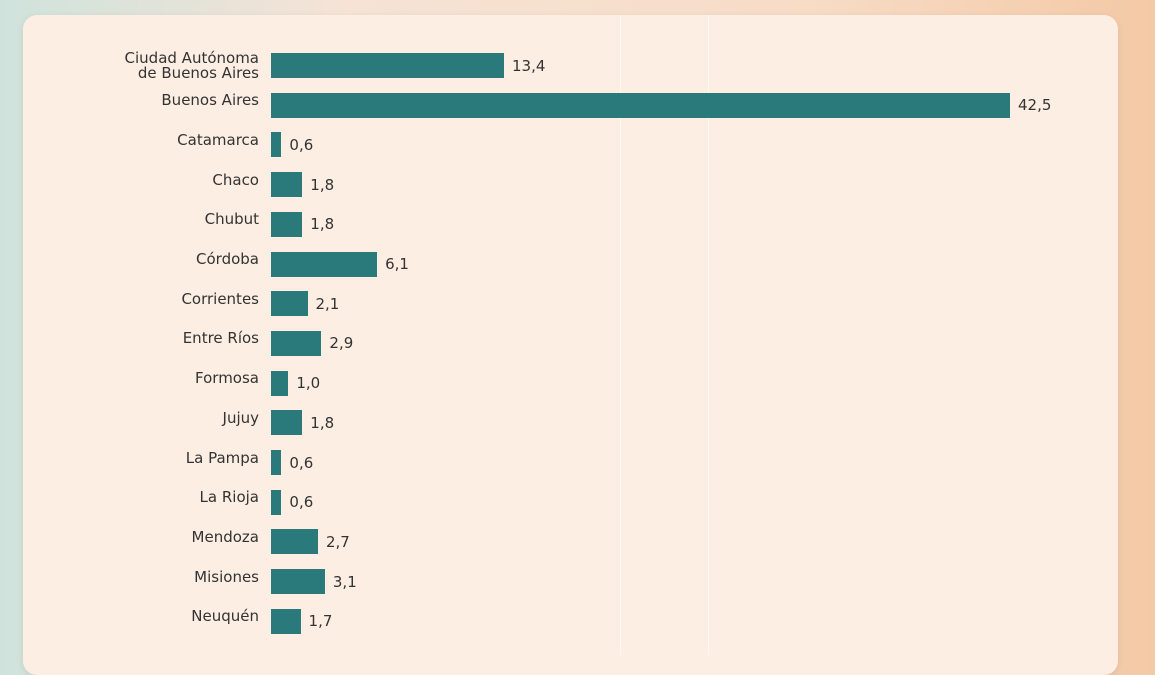  Describe the element at coordinates (1035, 105) in the screenshot. I see `value-label: 42,5` at that location.